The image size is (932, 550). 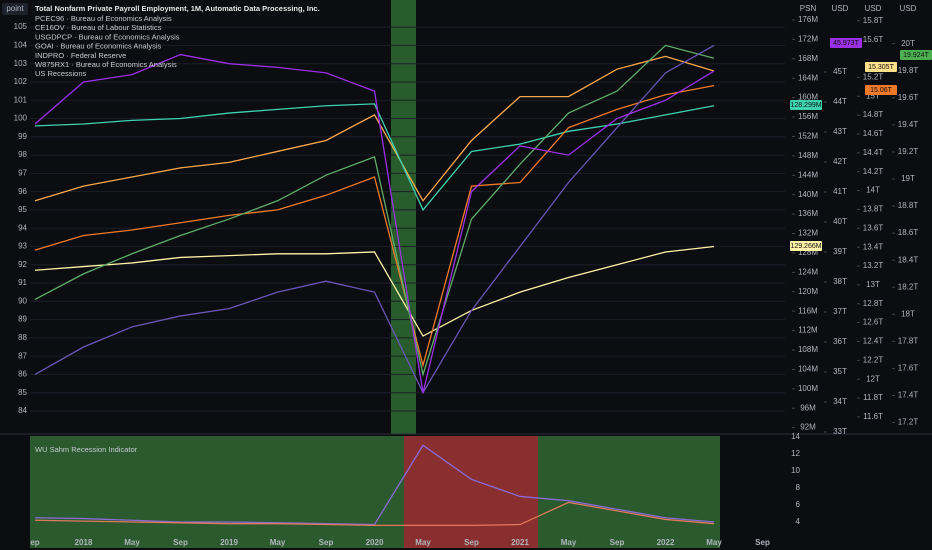 I want to click on x-tick-label: 2018, so click(x=84, y=542).